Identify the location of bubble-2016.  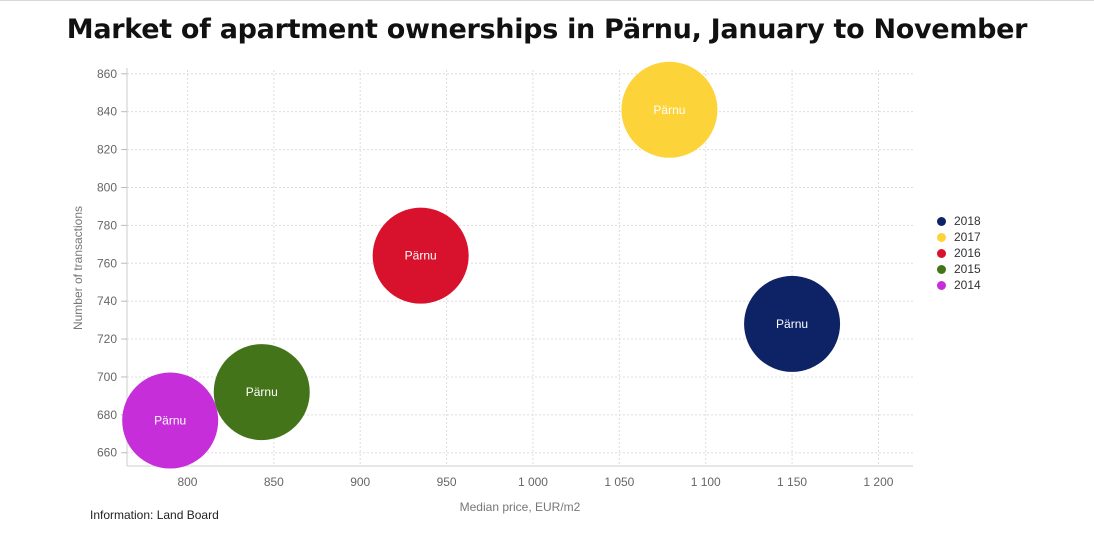
(420, 255).